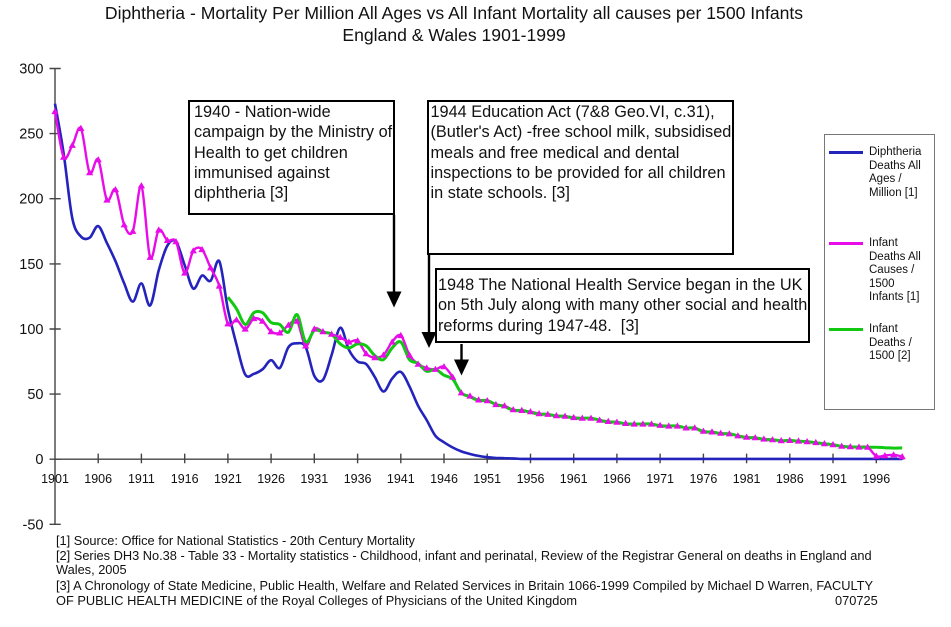  Describe the element at coordinates (444, 479) in the screenshot. I see `svg-text: 1946` at that location.